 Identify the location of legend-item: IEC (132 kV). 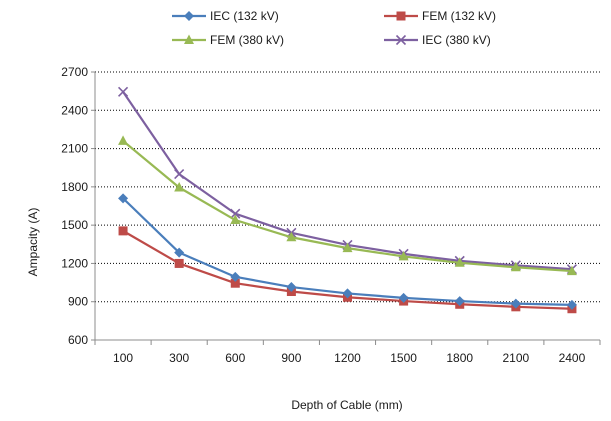
(225, 16).